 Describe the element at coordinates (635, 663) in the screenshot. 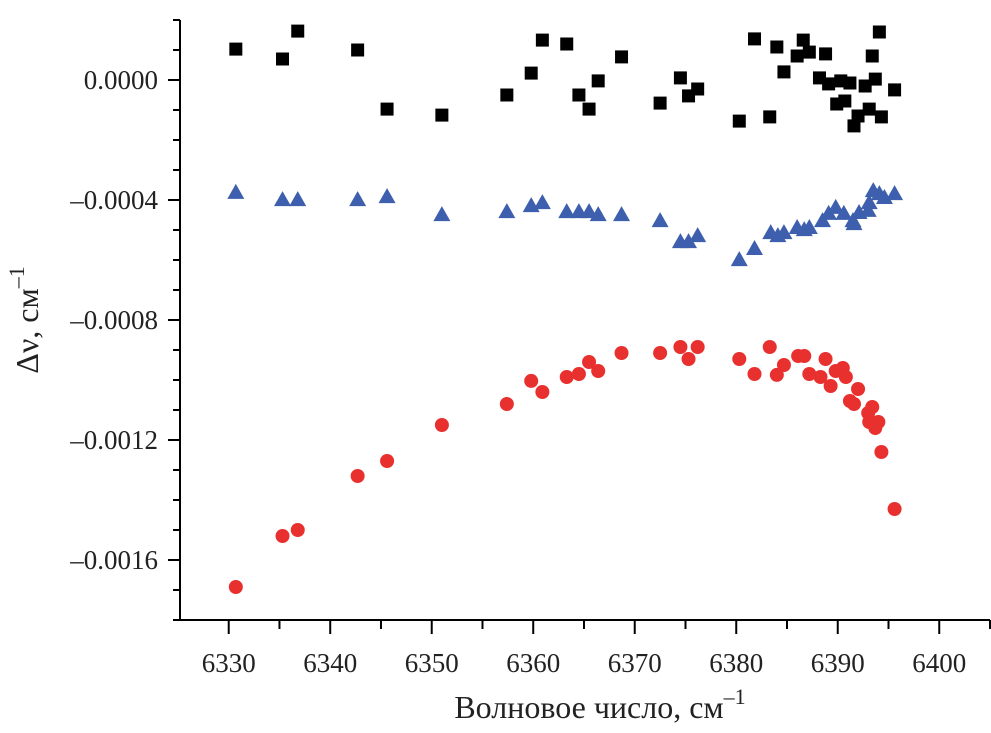

I see `x-tick-label: 6370` at that location.